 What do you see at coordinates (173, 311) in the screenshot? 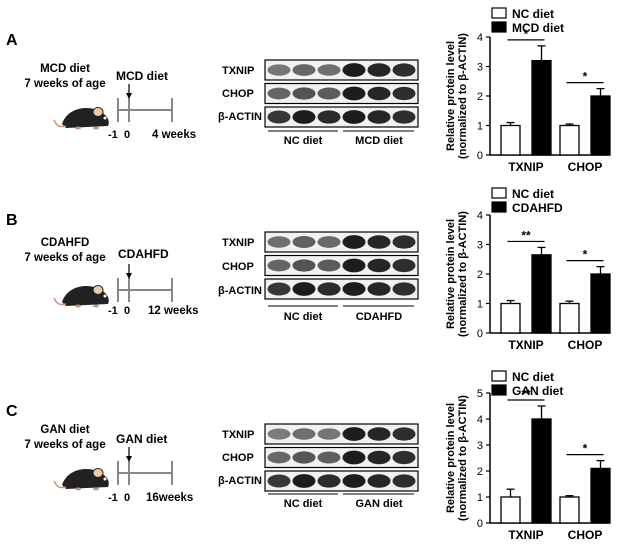
I see `duration-label: 12 weeks` at bounding box center [173, 311].